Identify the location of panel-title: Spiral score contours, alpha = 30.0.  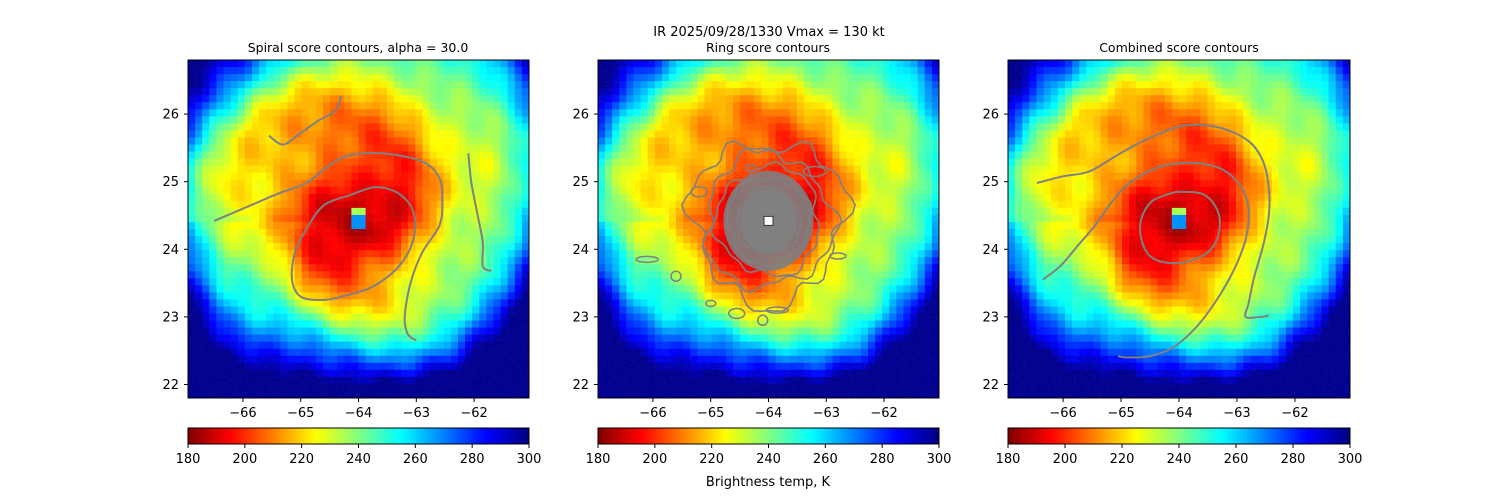
(358, 47).